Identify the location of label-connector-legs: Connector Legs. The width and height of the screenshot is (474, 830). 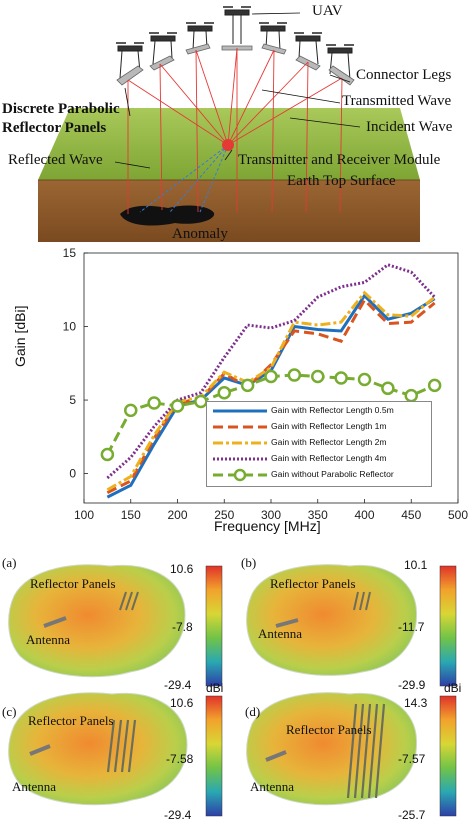
(404, 75).